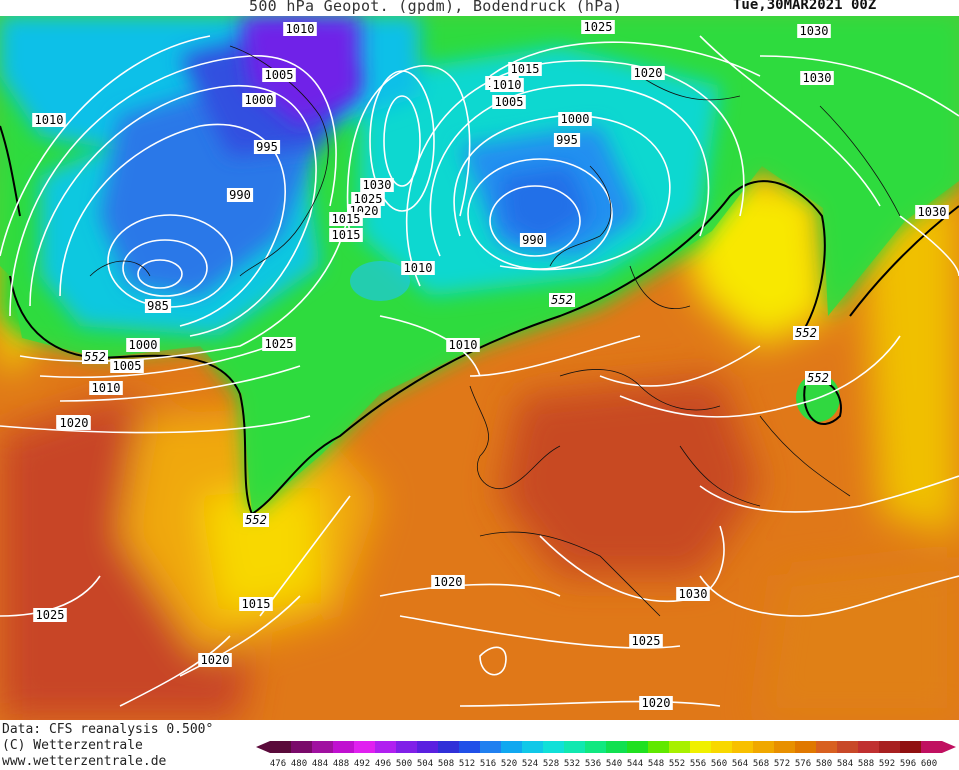 The height and width of the screenshot is (770, 959). I want to click on colorbar-tick-label: 572, so click(782, 764).